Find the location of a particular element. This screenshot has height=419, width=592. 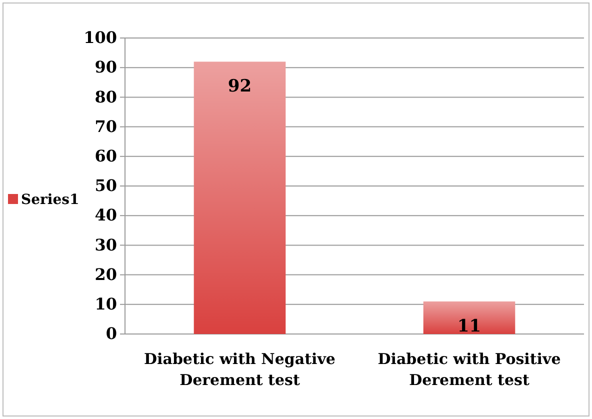

legend-label: Series1 is located at coordinates (50, 200).